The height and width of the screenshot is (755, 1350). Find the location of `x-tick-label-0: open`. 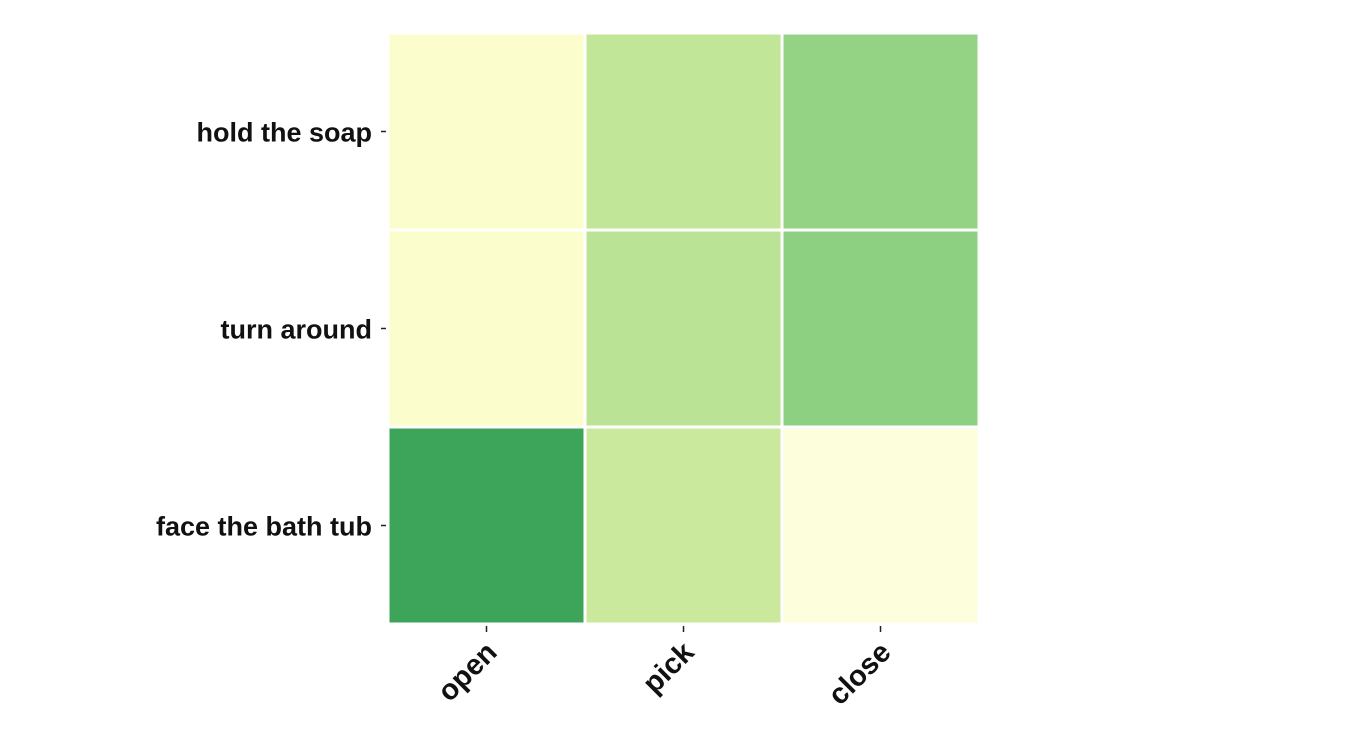

x-tick-label-0: open is located at coordinates (468, 672).